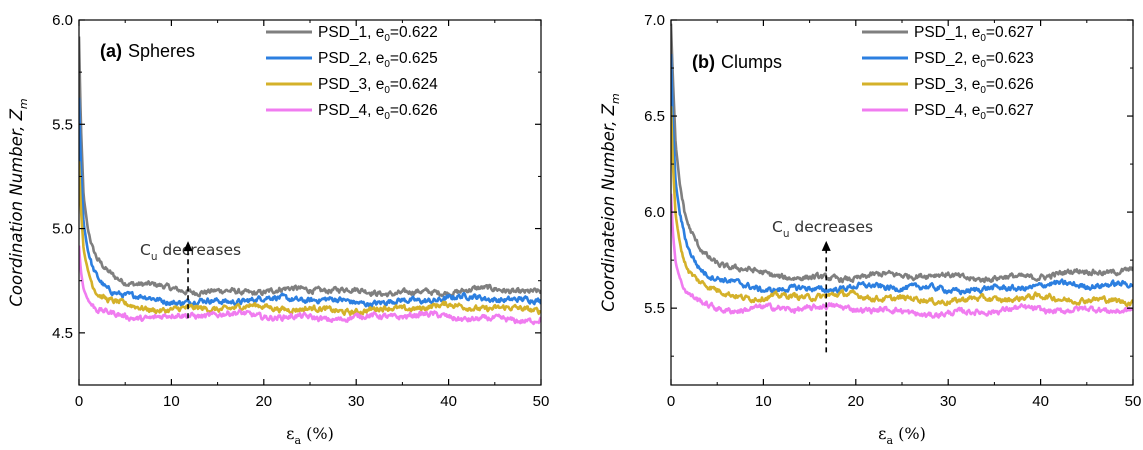 Image resolution: width=1143 pixels, height=450 pixels. Describe the element at coordinates (737, 62) in the screenshot. I see `panel-label: (b) Clumps` at that location.